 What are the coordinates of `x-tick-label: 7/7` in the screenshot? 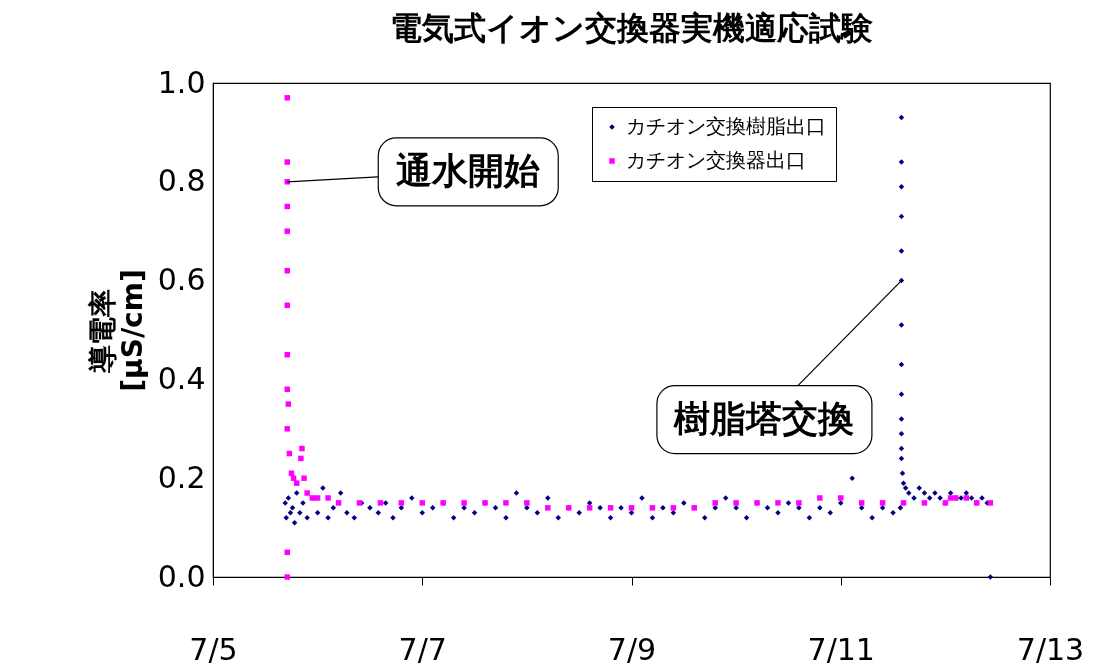 It's located at (422, 649).